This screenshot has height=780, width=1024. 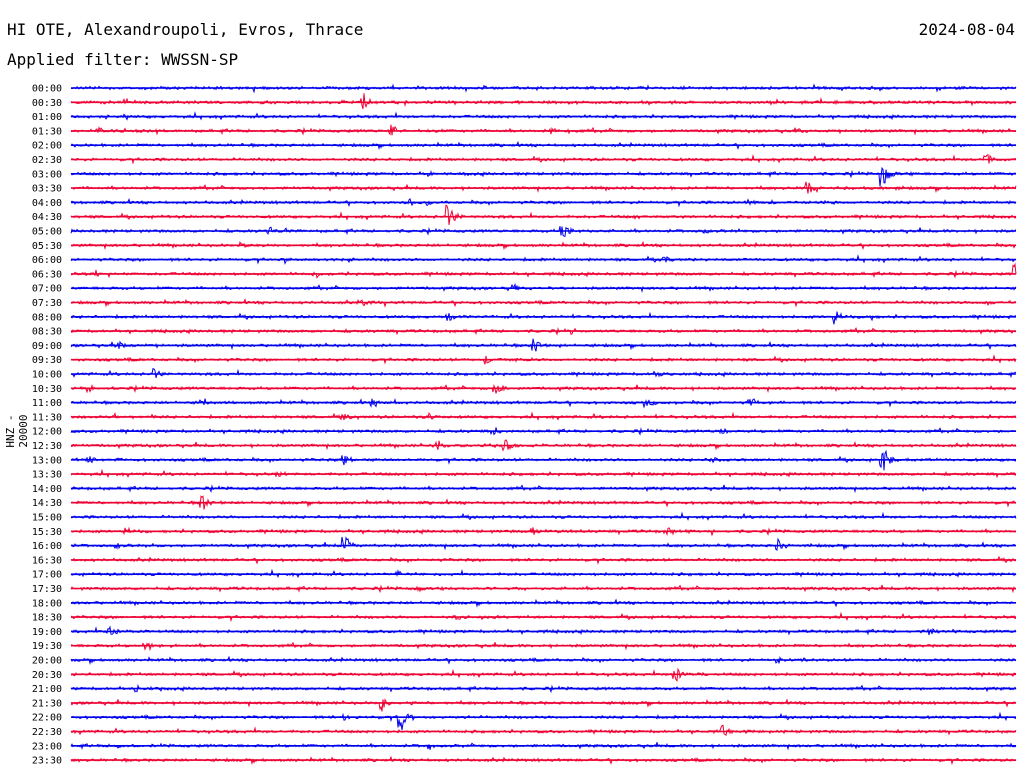 I want to click on time-tick-label: 11:00, so click(x=47, y=403).